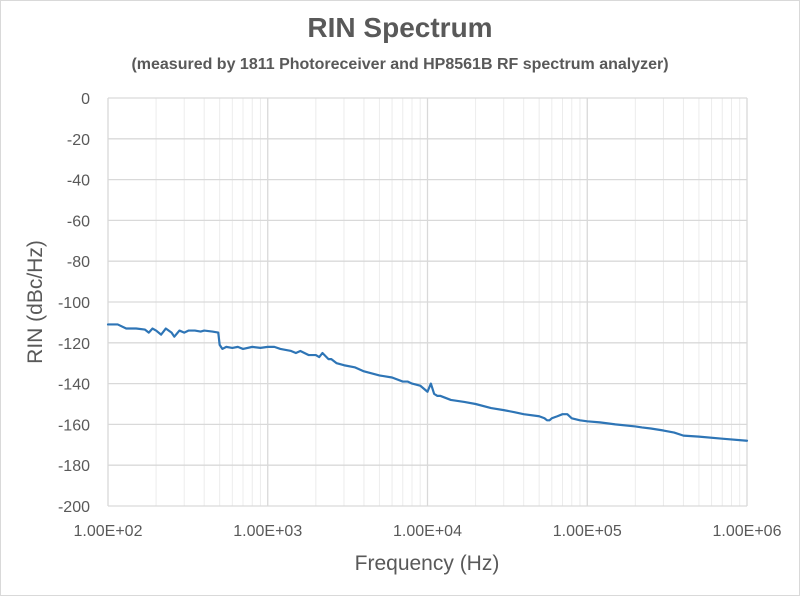 The width and height of the screenshot is (800, 596). What do you see at coordinates (108, 531) in the screenshot?
I see `x-tick-label: 1.00E+02` at bounding box center [108, 531].